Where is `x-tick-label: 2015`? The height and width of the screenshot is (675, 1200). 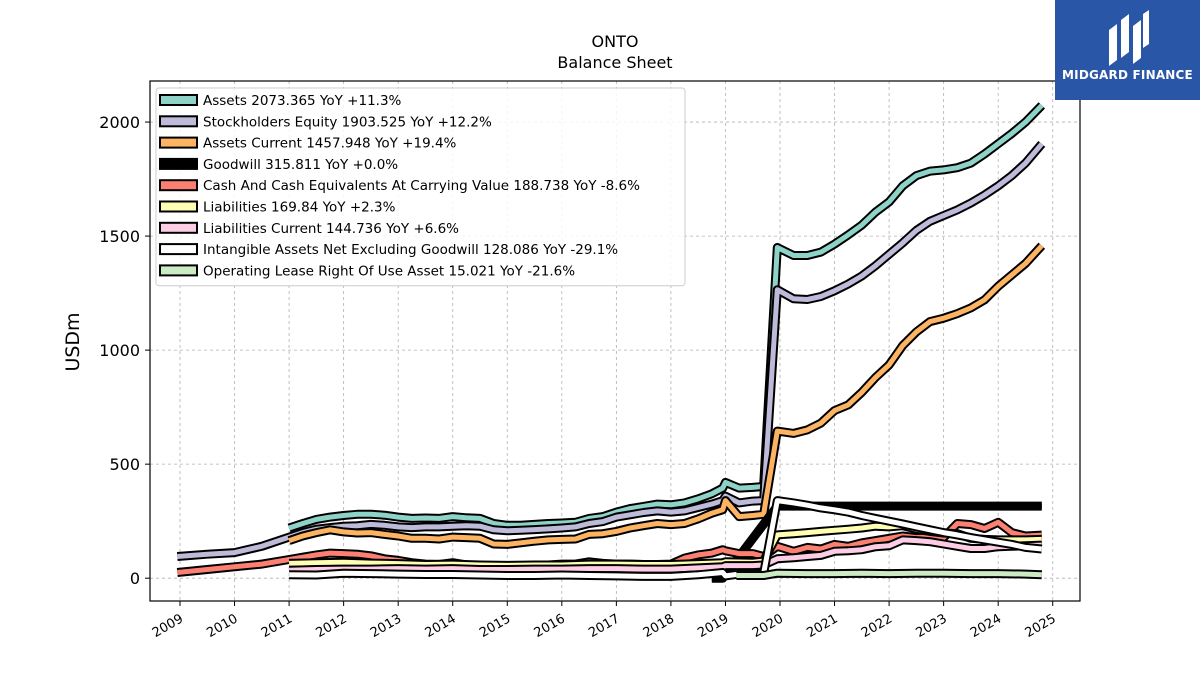
x-tick-label: 2015 is located at coordinates (495, 626).